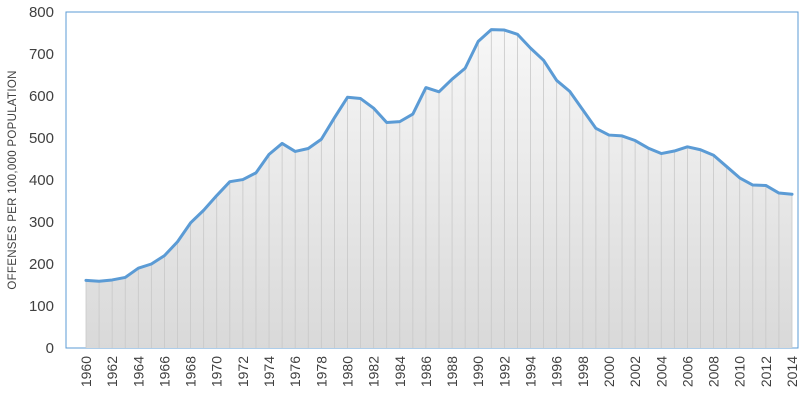 The image size is (804, 414). I want to click on x-tick-label: 1980, so click(347, 371).